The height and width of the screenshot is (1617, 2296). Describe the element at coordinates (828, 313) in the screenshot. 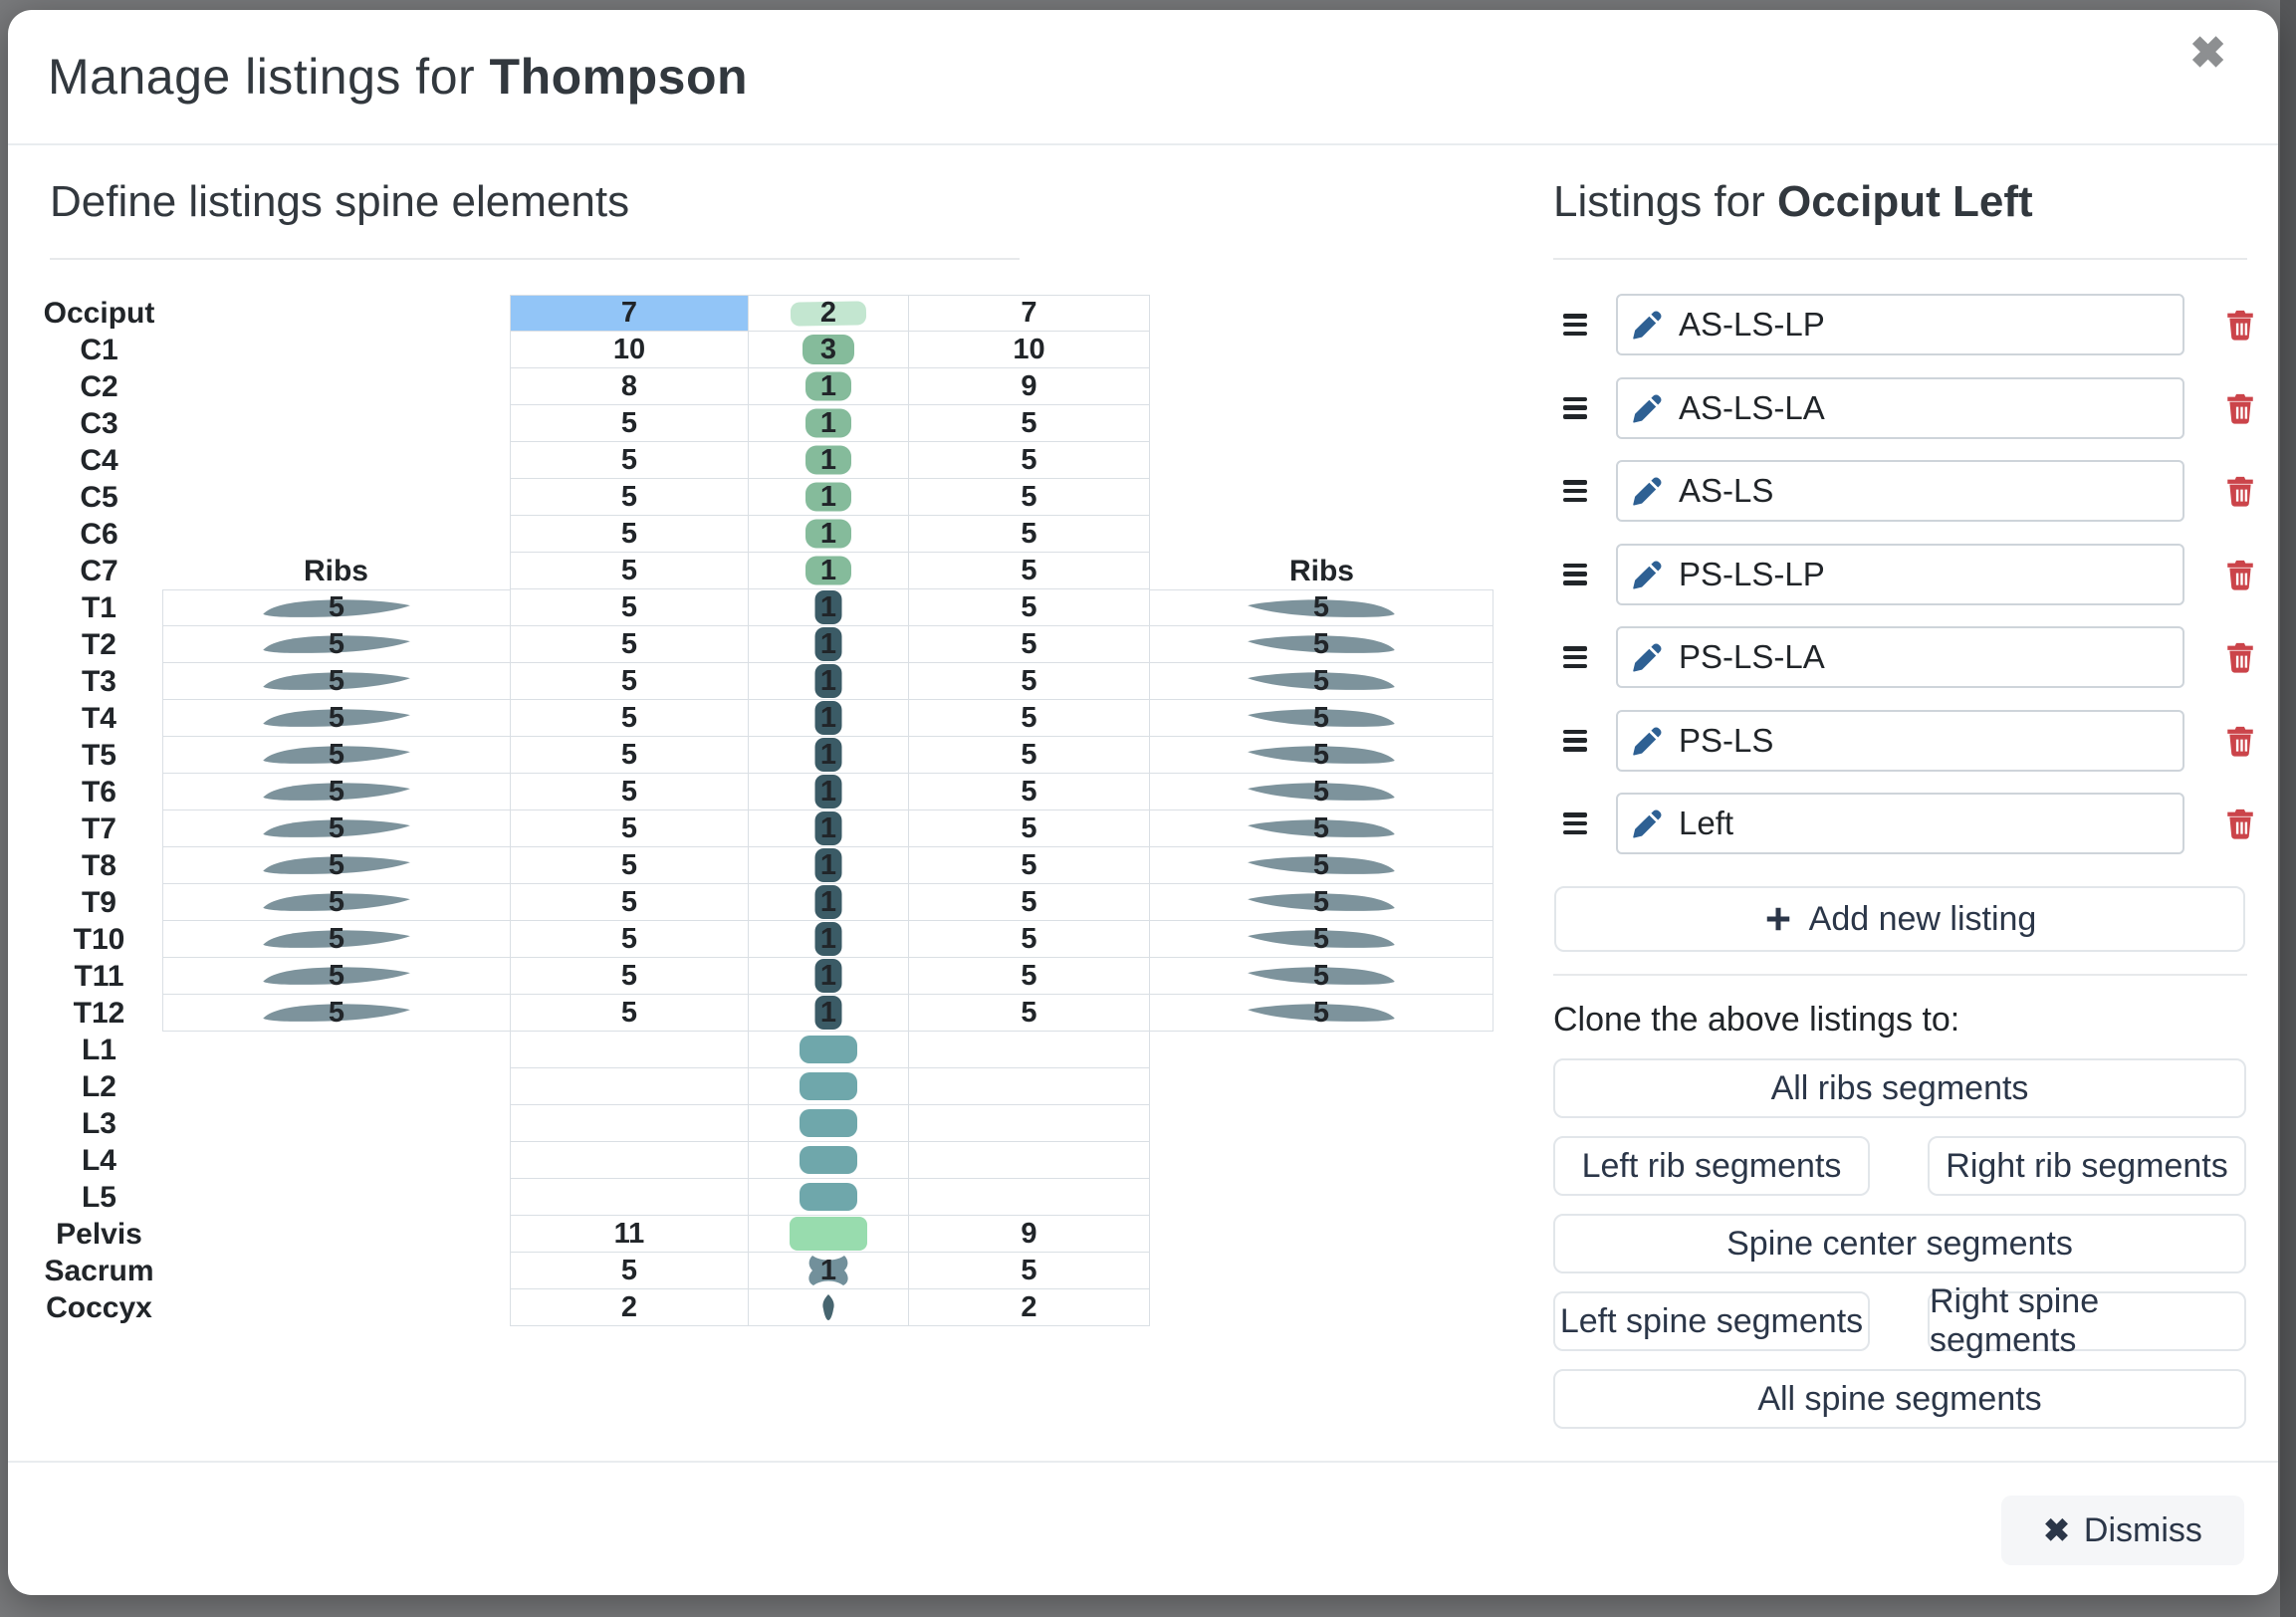

I see `center-segment-cell: 2` at that location.